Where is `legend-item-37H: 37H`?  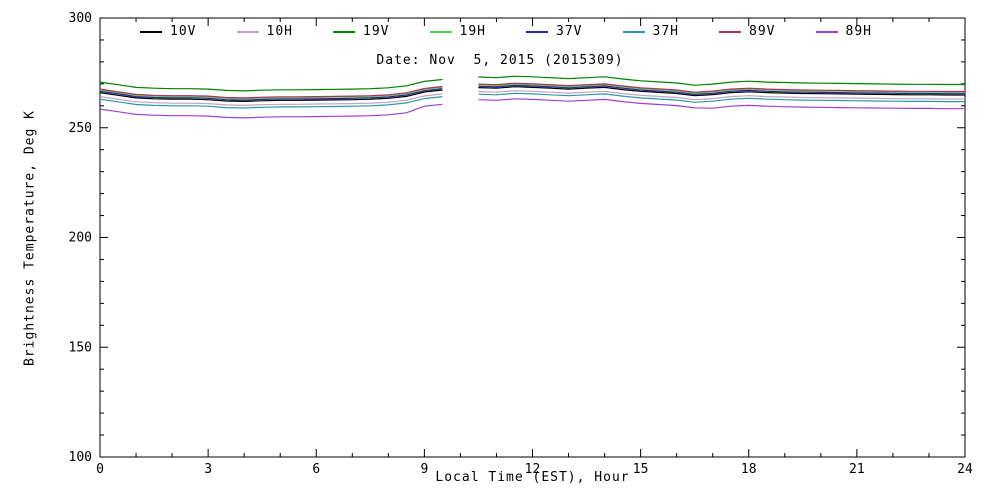
legend-item-37H: 37H is located at coordinates (650, 31).